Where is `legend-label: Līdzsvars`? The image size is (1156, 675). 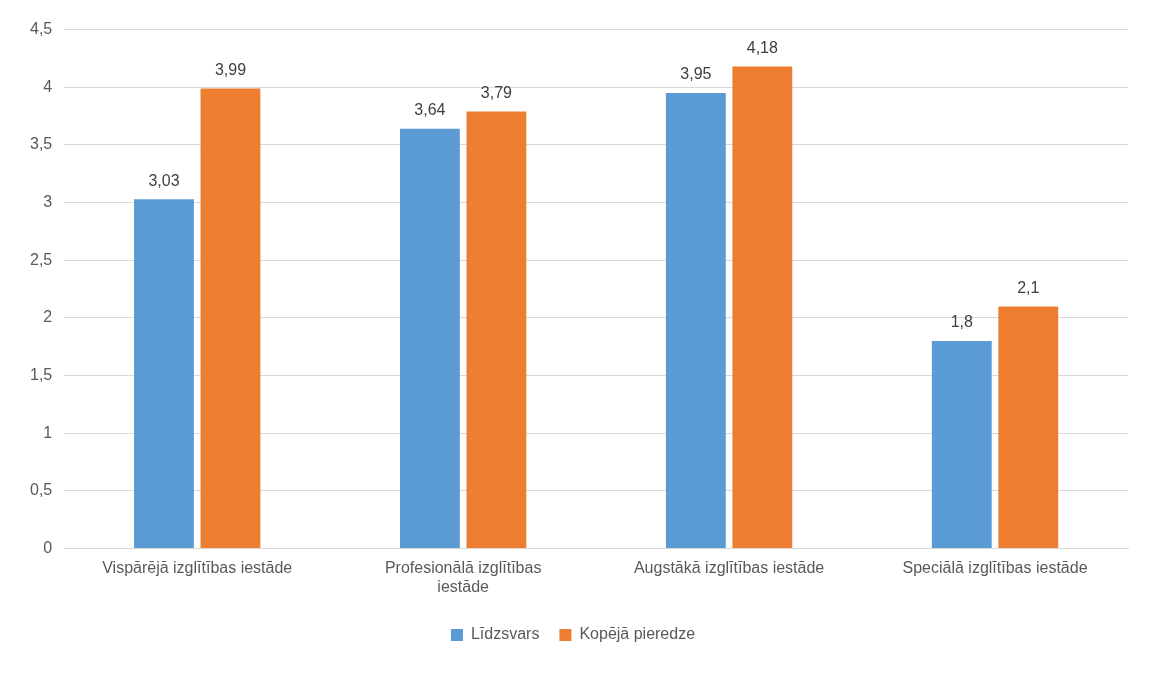 legend-label: Līdzsvars is located at coordinates (505, 634).